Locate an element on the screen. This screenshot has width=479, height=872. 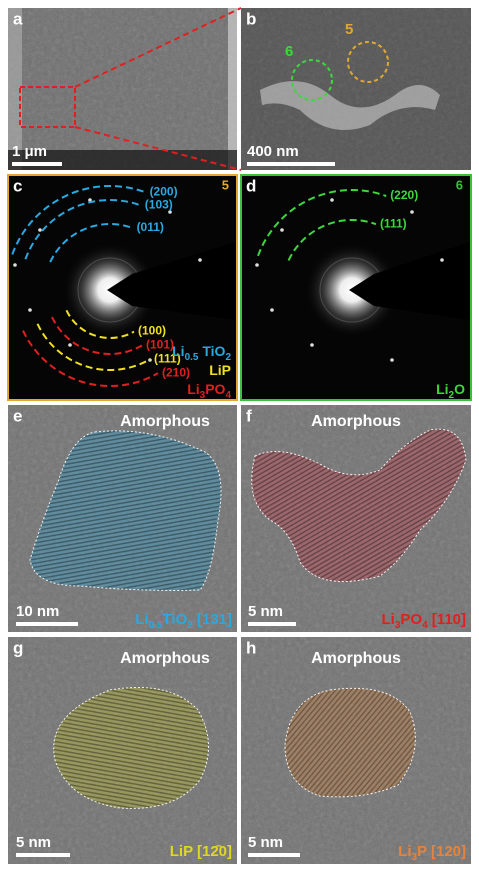
legend-entry: Li0.5 TiO2 is located at coordinates (201, 353).